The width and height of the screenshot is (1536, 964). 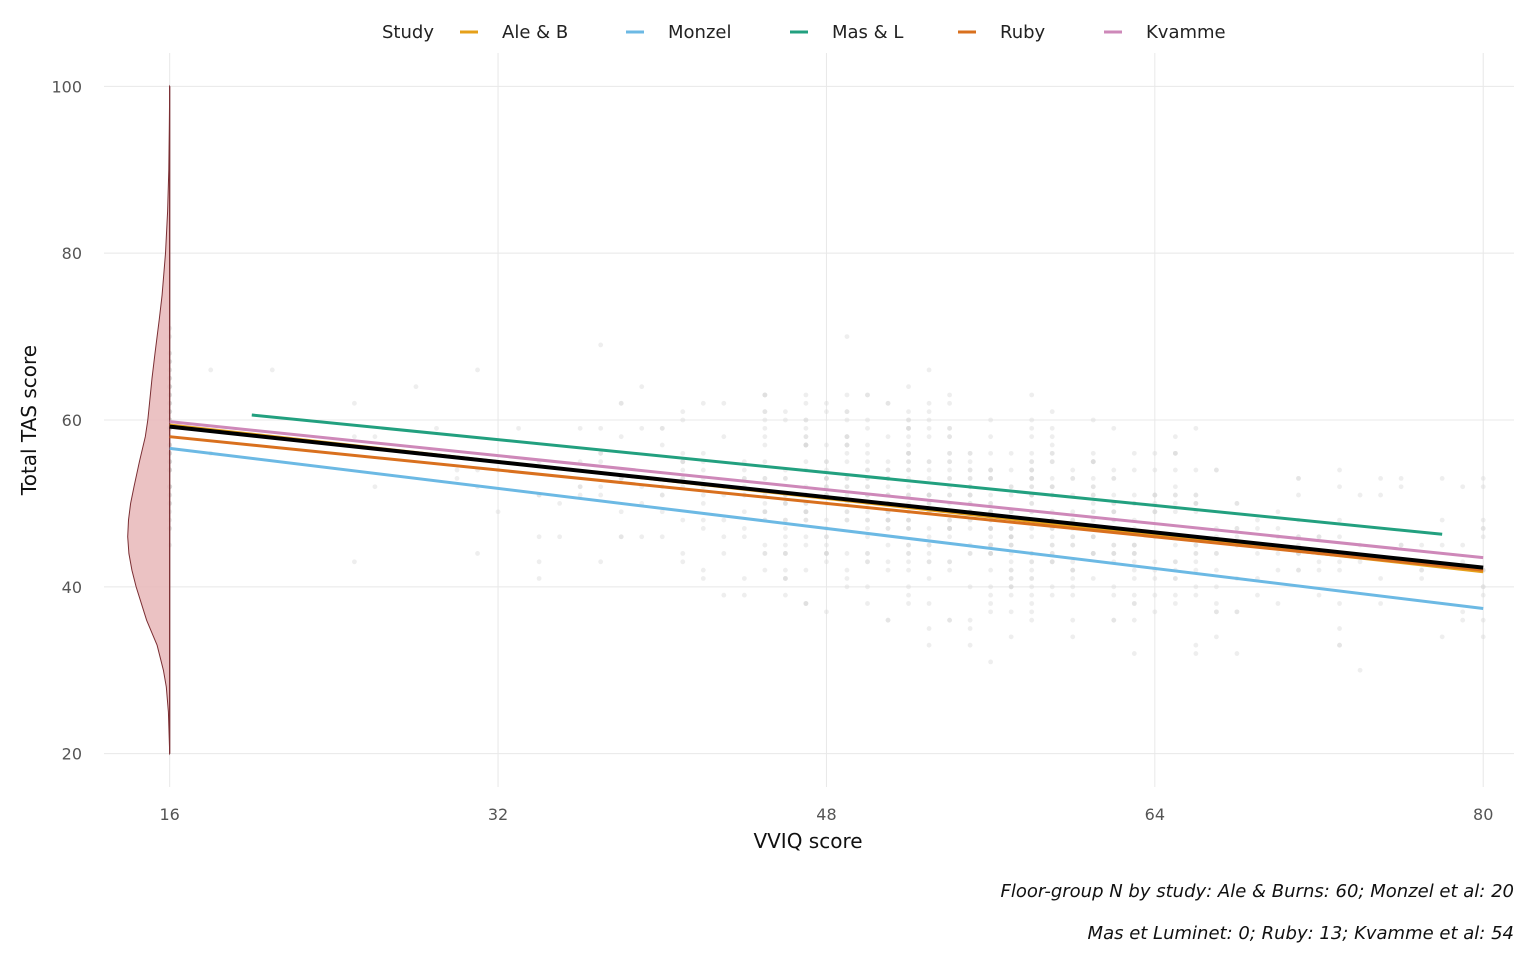 I want to click on x-axis-title: VVIQ score, so click(x=807, y=841).